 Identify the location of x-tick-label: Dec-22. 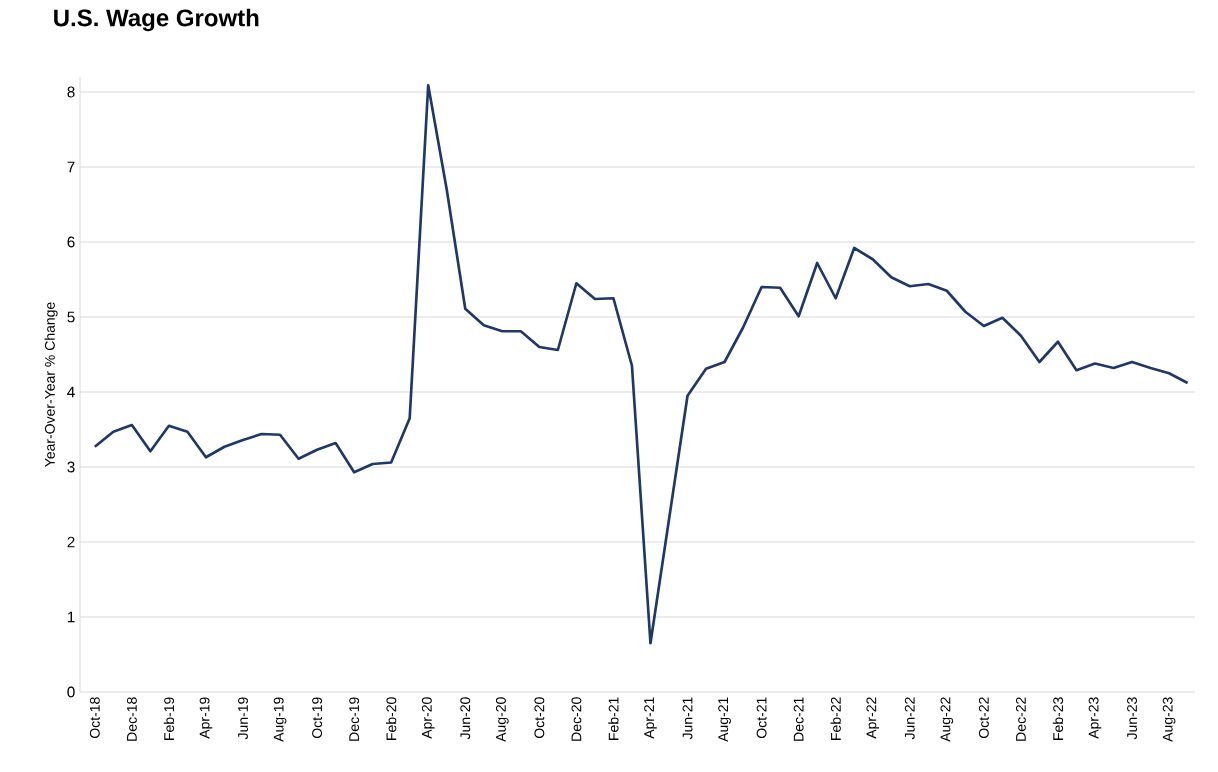
(1020, 719).